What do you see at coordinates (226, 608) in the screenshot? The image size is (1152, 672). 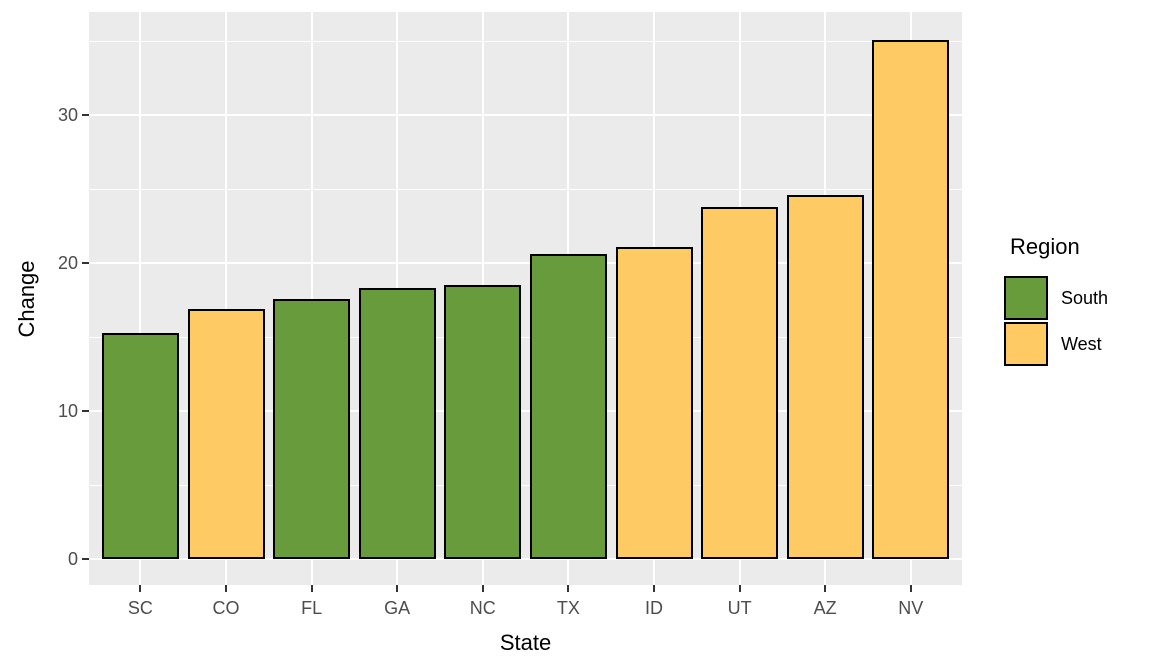 I see `x-tick-label-co: CO` at bounding box center [226, 608].